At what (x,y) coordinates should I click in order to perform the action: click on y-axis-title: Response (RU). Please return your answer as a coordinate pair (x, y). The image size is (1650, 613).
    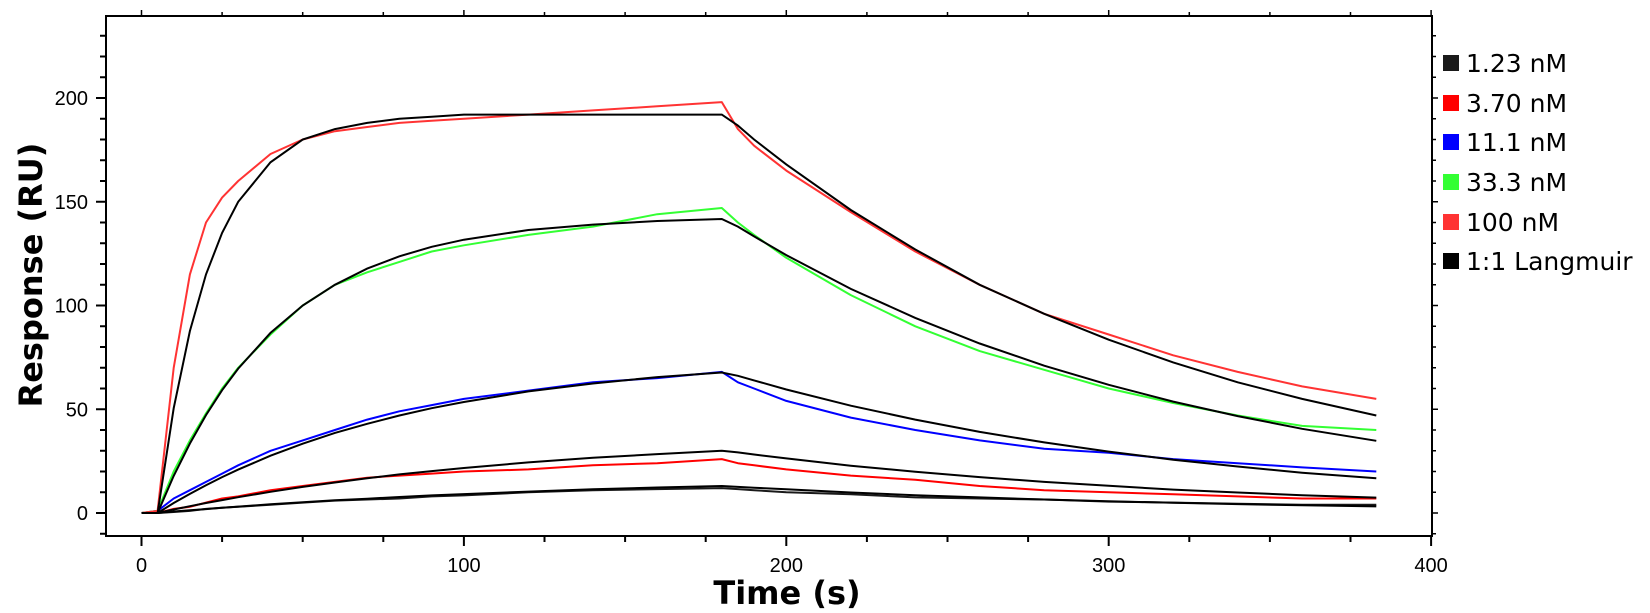
    Looking at the image, I should click on (31, 275).